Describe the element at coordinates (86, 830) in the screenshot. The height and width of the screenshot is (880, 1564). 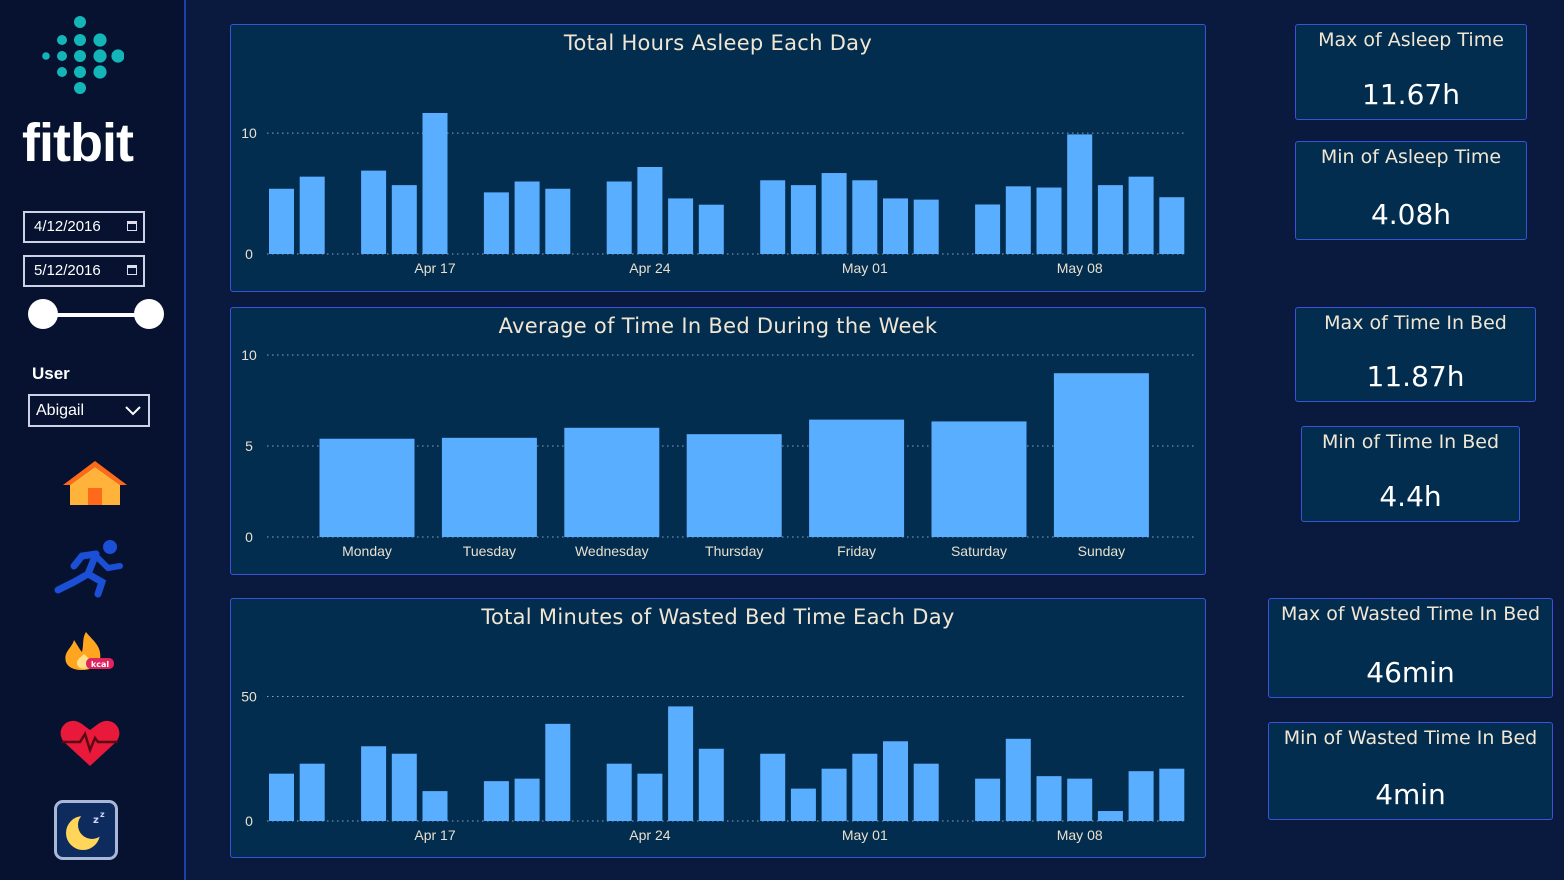
I see `sleep-nav-button: z z` at that location.